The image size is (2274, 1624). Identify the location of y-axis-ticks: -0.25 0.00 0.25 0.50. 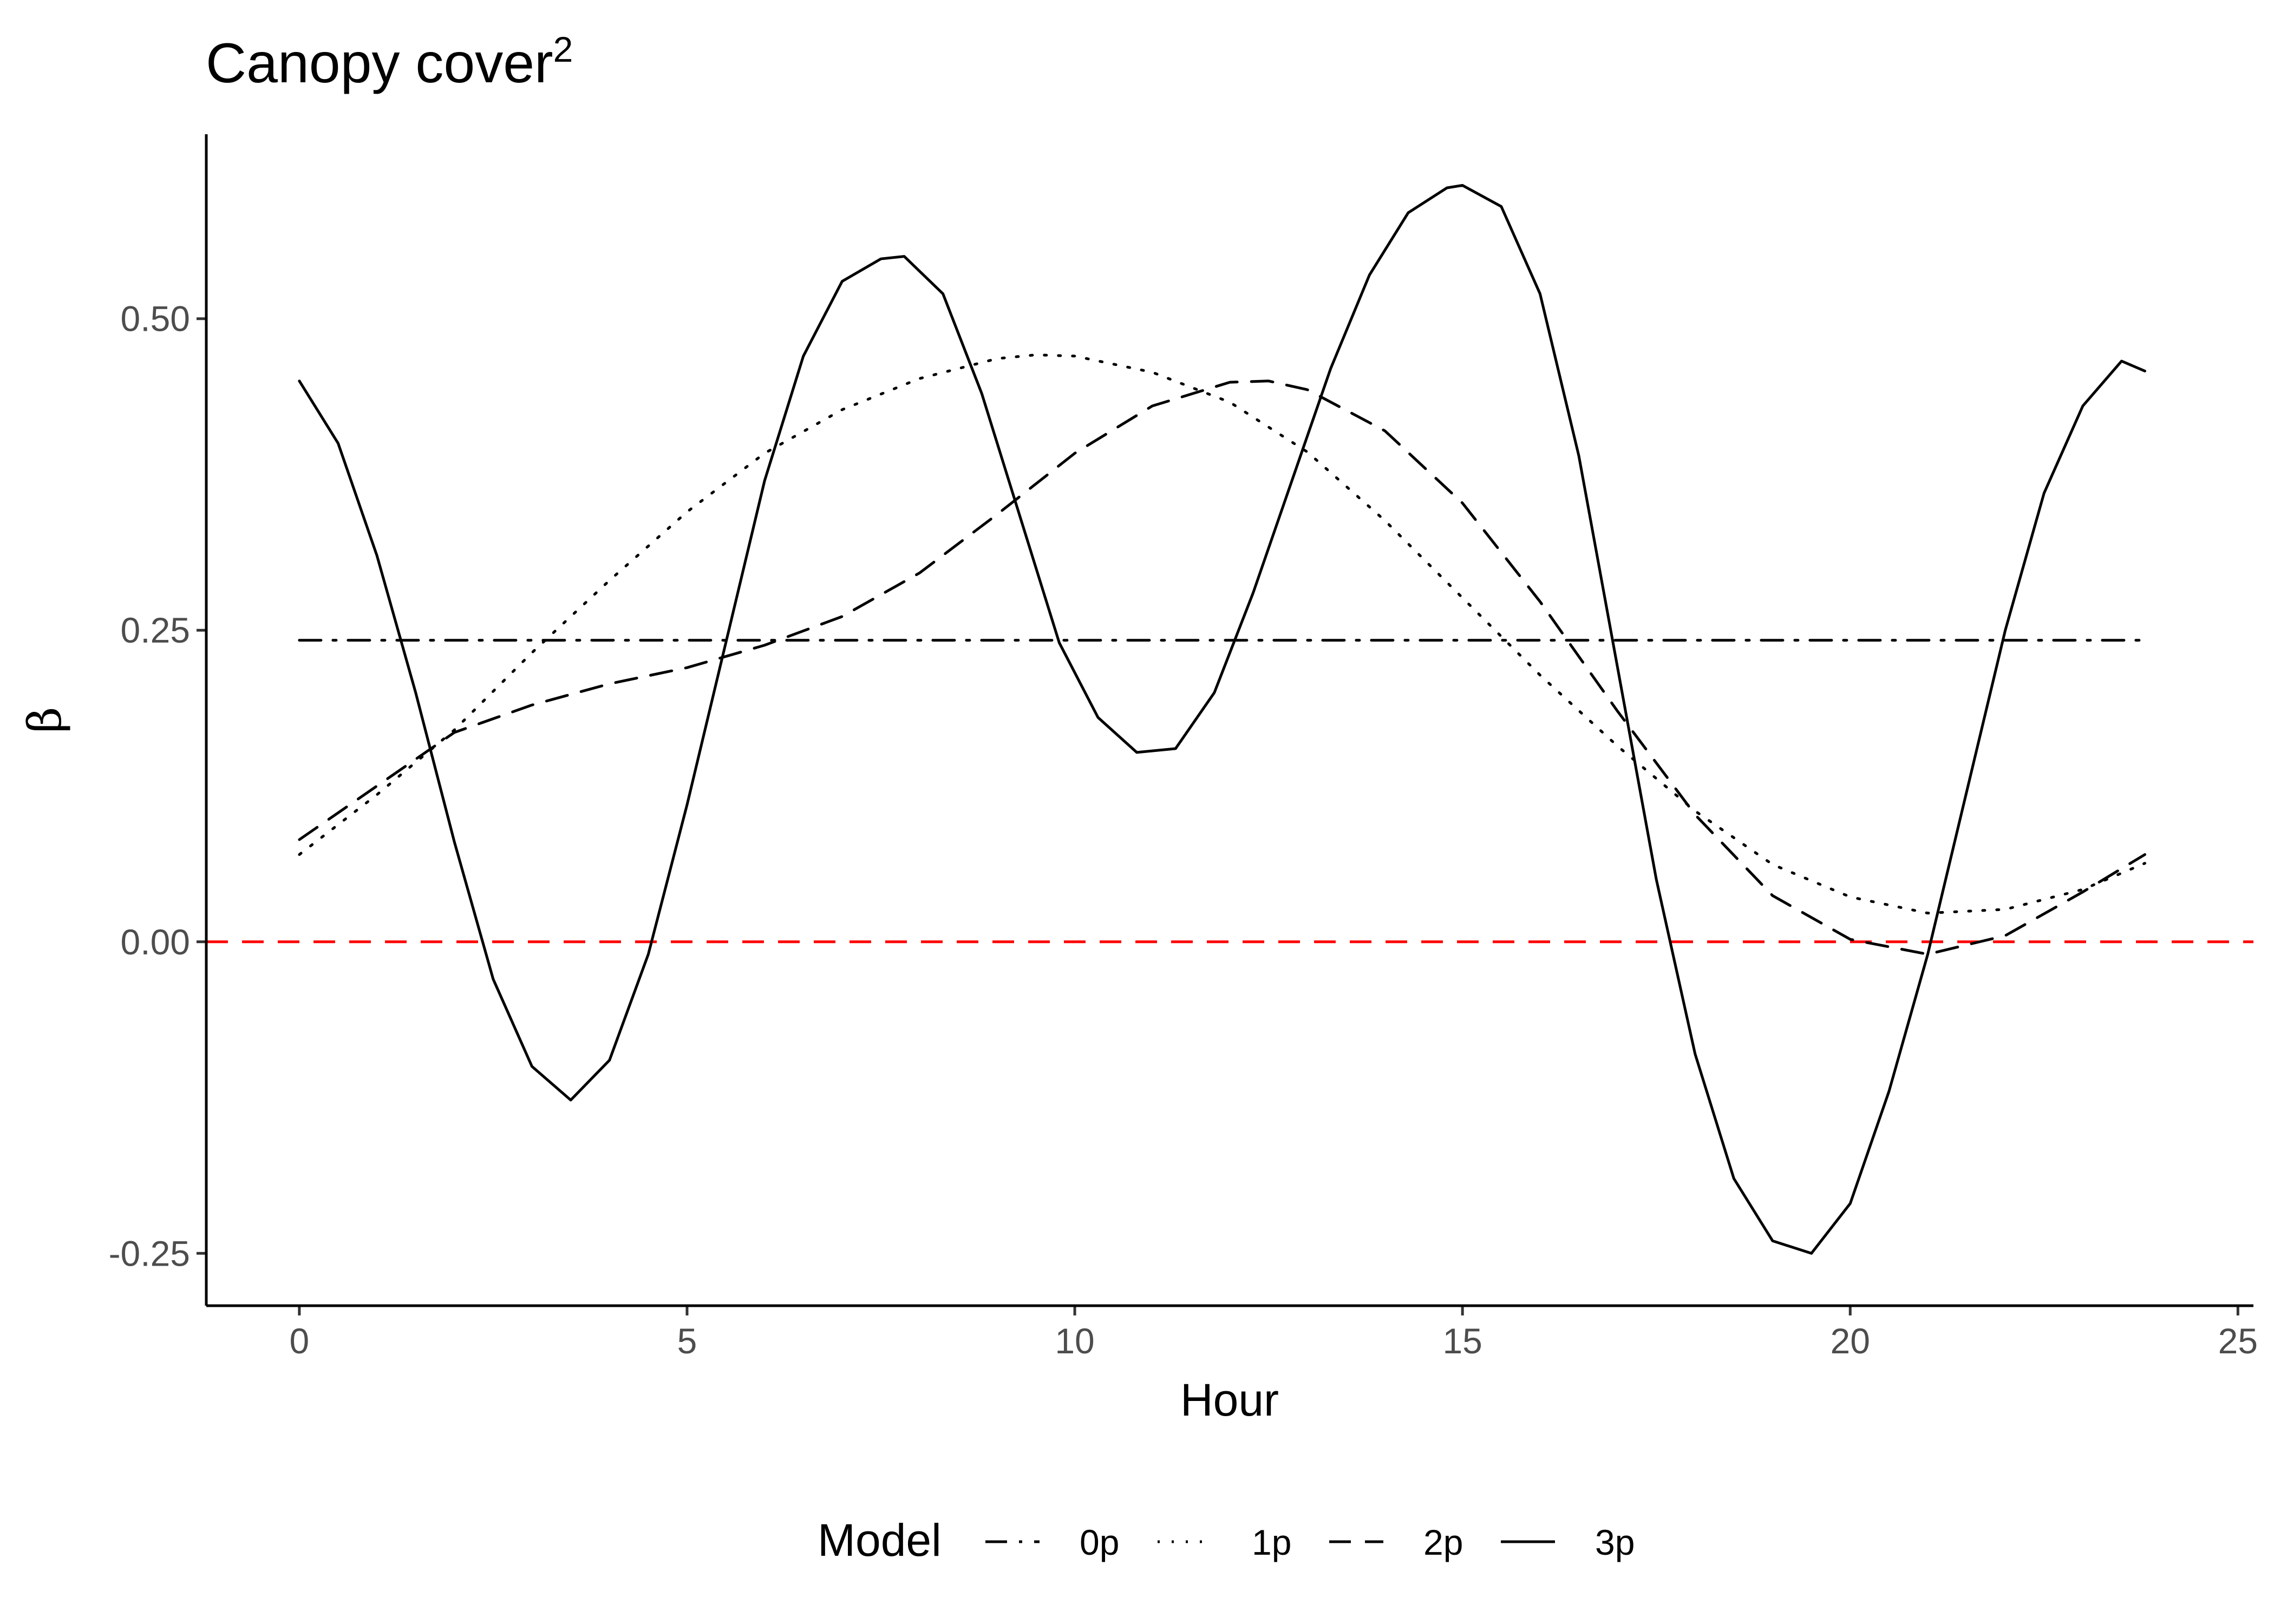
(158, 786).